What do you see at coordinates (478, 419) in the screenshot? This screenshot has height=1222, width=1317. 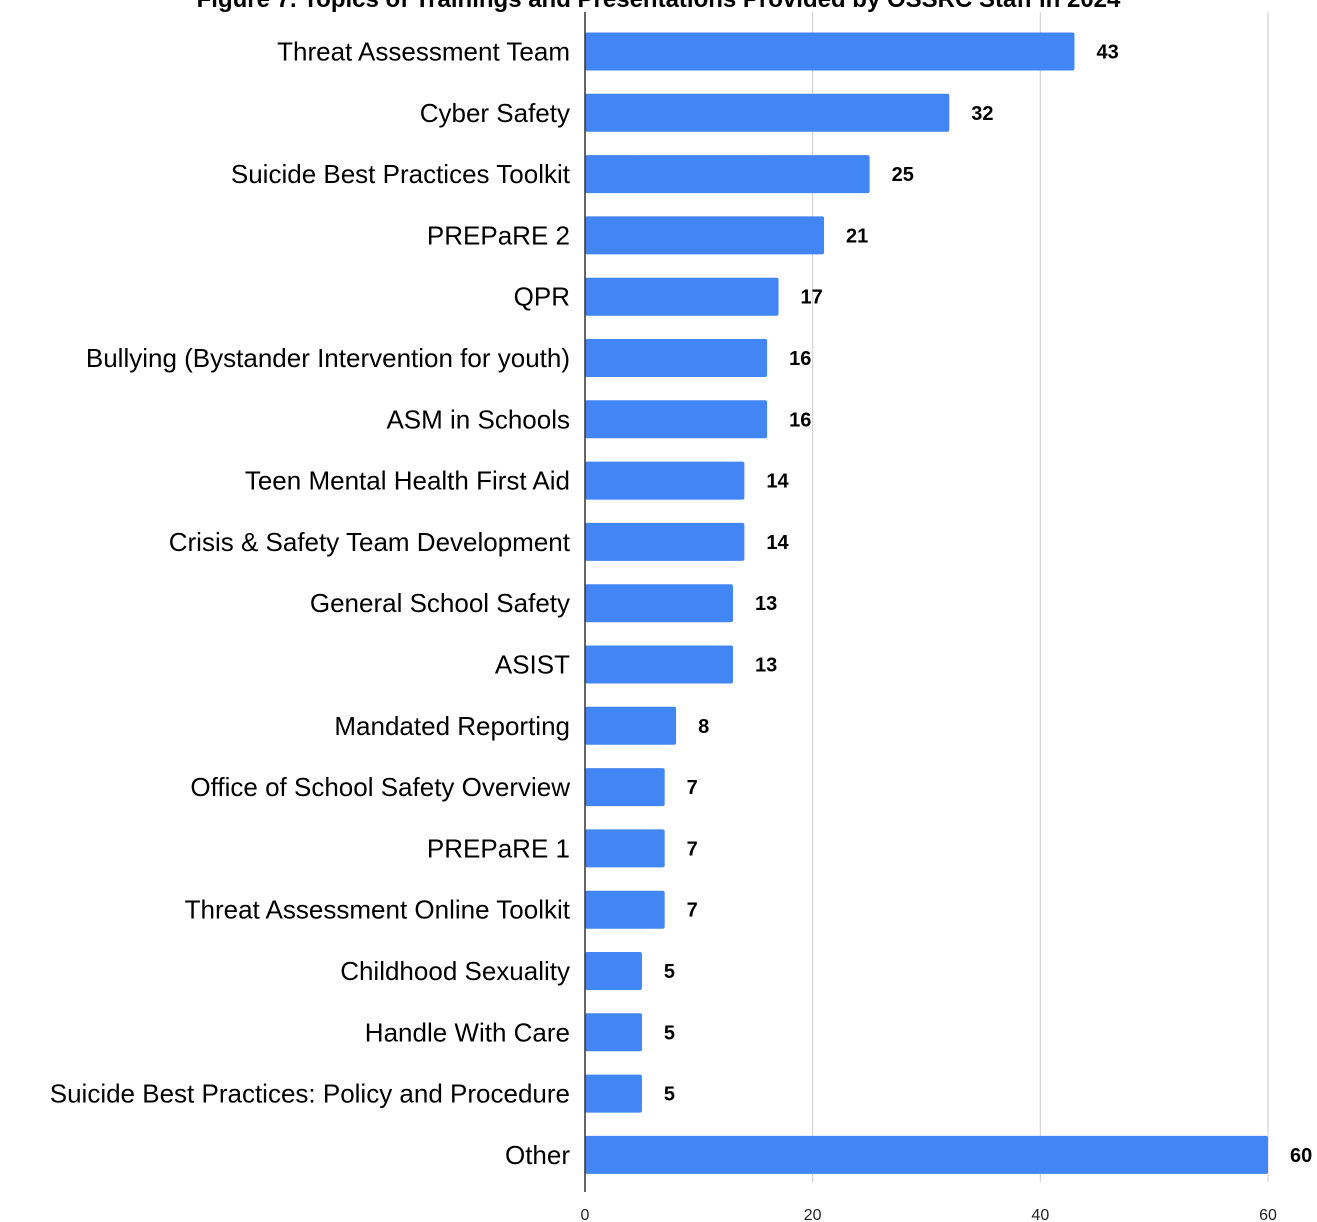 I see `category-label: ASM in Schools` at bounding box center [478, 419].